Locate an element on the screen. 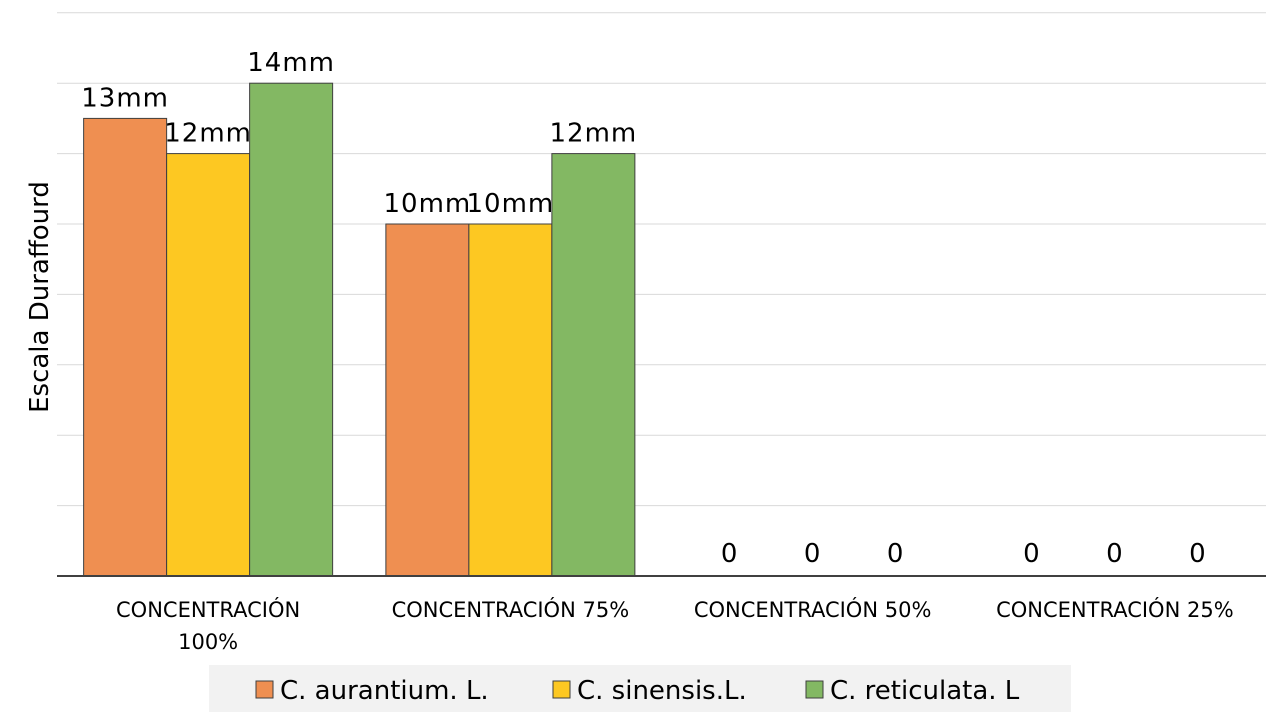  legend-label-2: C. sinensis.L. is located at coordinates (662, 691).